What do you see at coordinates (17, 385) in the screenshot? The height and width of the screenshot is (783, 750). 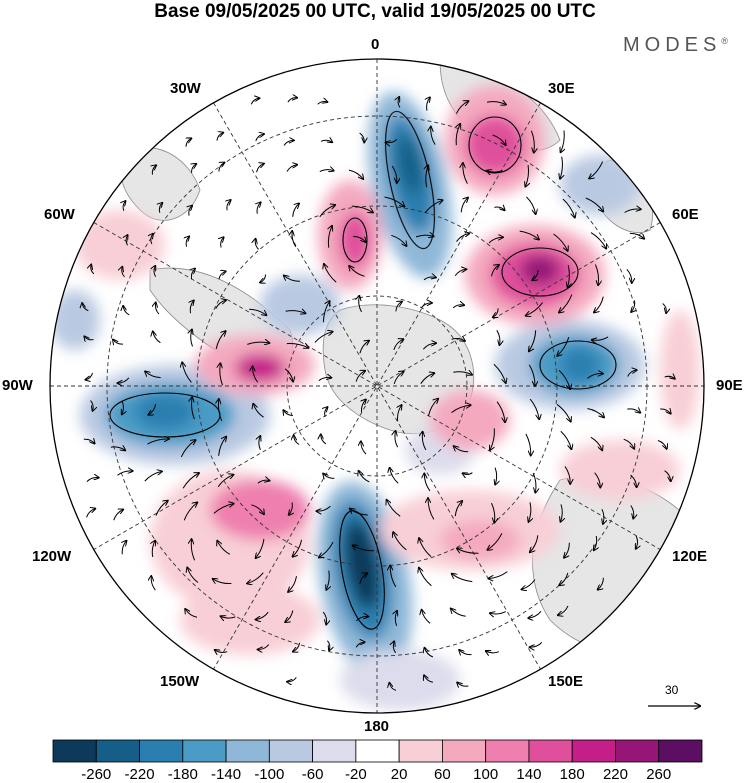 I see `lon-label-90w: 90W` at bounding box center [17, 385].